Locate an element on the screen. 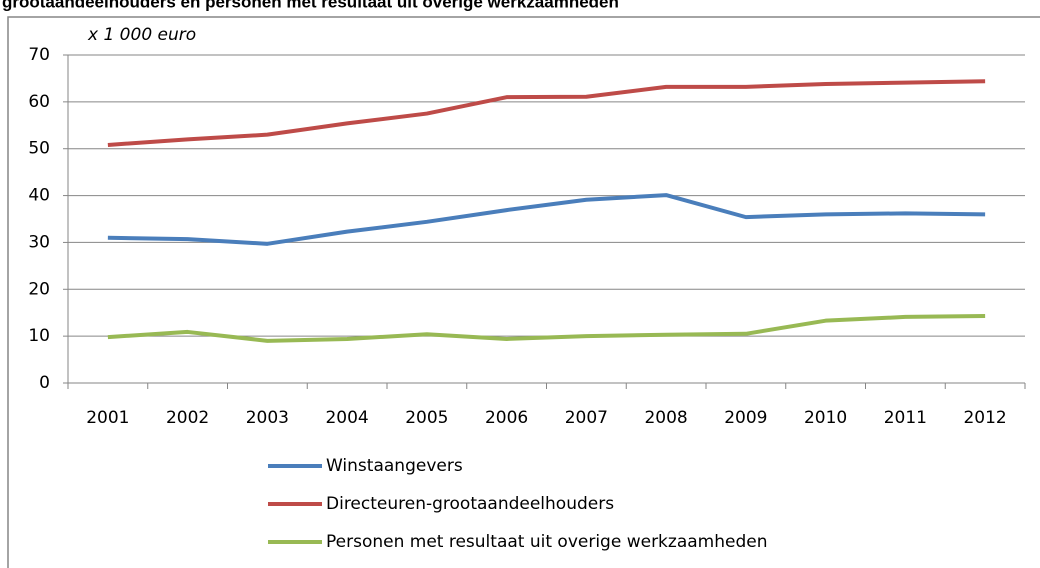 The image size is (1040, 568). x-tick-label: 2008 is located at coordinates (665, 418).